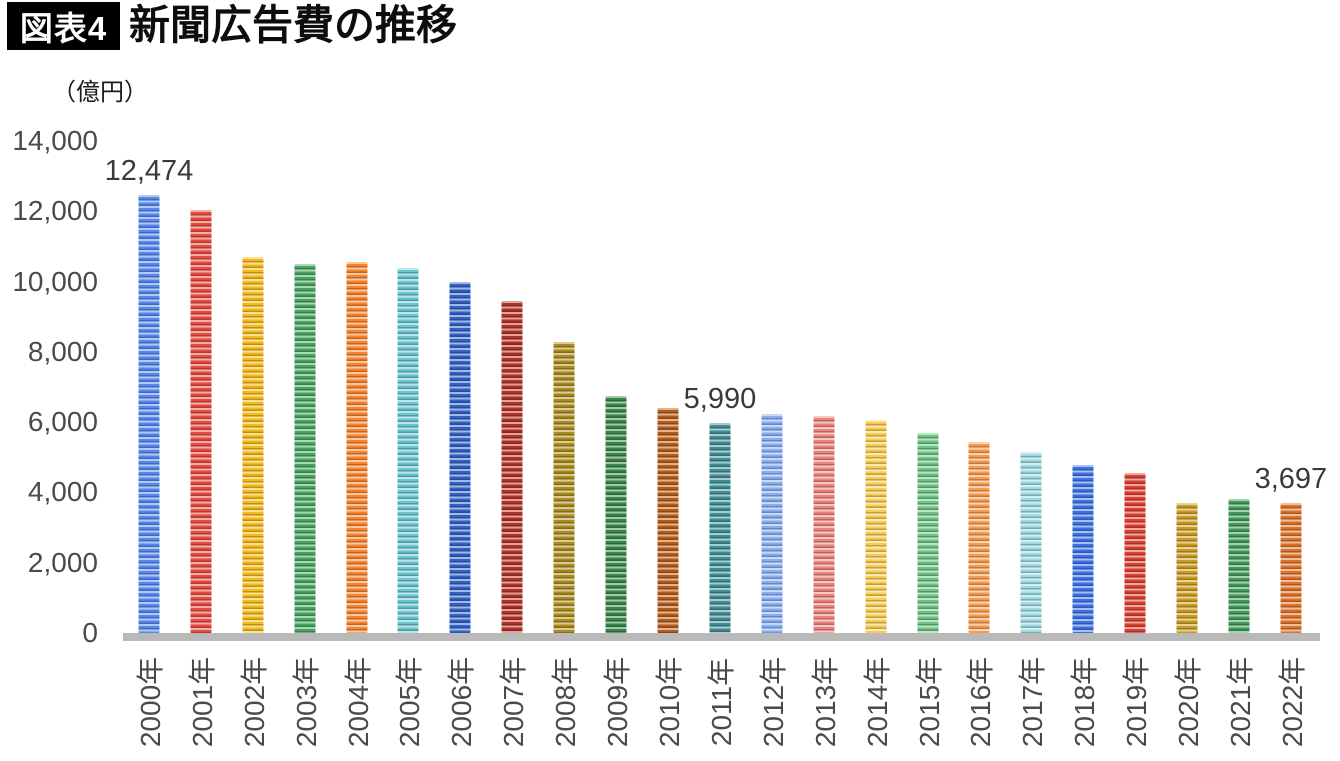 The height and width of the screenshot is (761, 1340). Describe the element at coordinates (668, 520) in the screenshot. I see `bar-2010` at that location.